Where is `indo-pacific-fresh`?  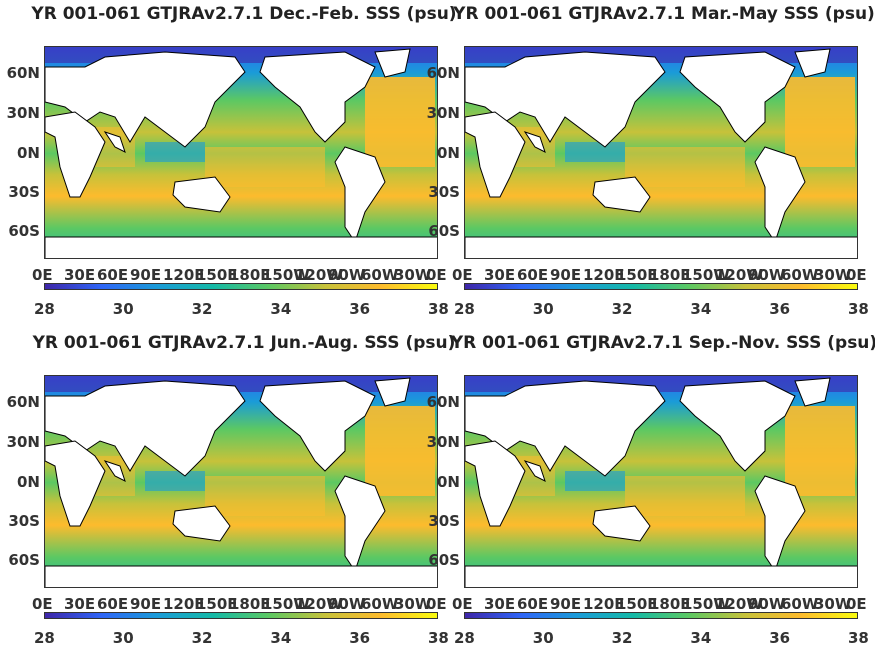
indo-pacific-fresh is located at coordinates (595, 481).